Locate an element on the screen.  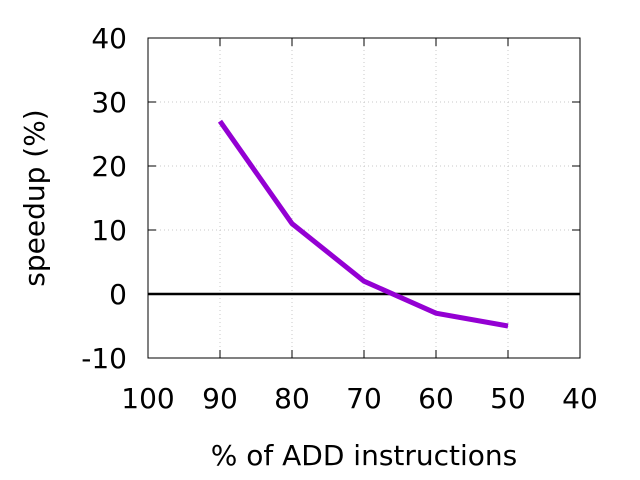
y-tick-label: 10 is located at coordinates (109, 230).